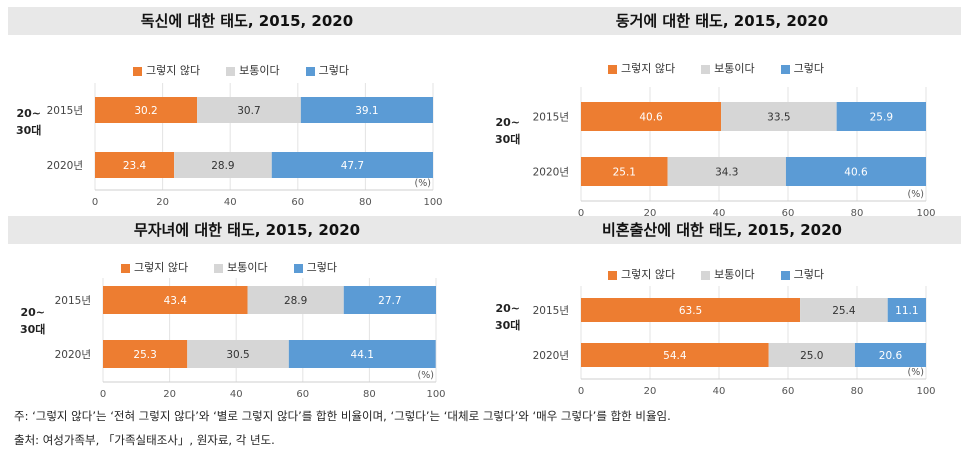  I want to click on chart-title: 비혼출산에 대한 태도, 2015, 2020, so click(722, 230).